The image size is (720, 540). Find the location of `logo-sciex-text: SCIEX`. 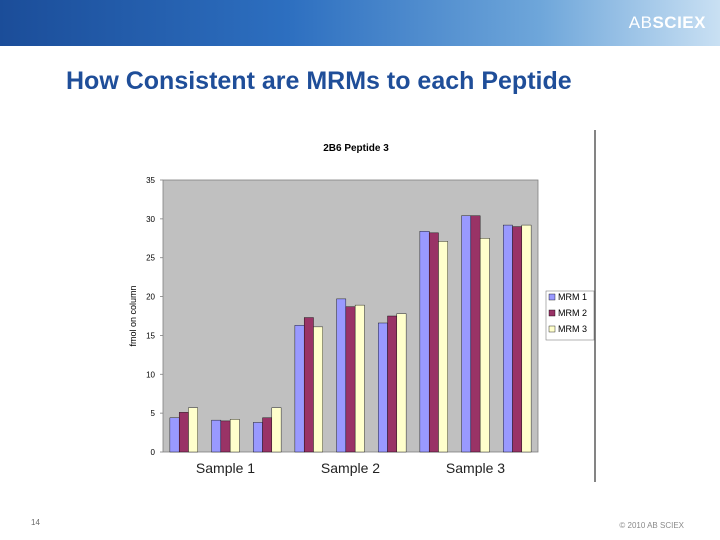

logo-sciex-text: SCIEX is located at coordinates (679, 22).